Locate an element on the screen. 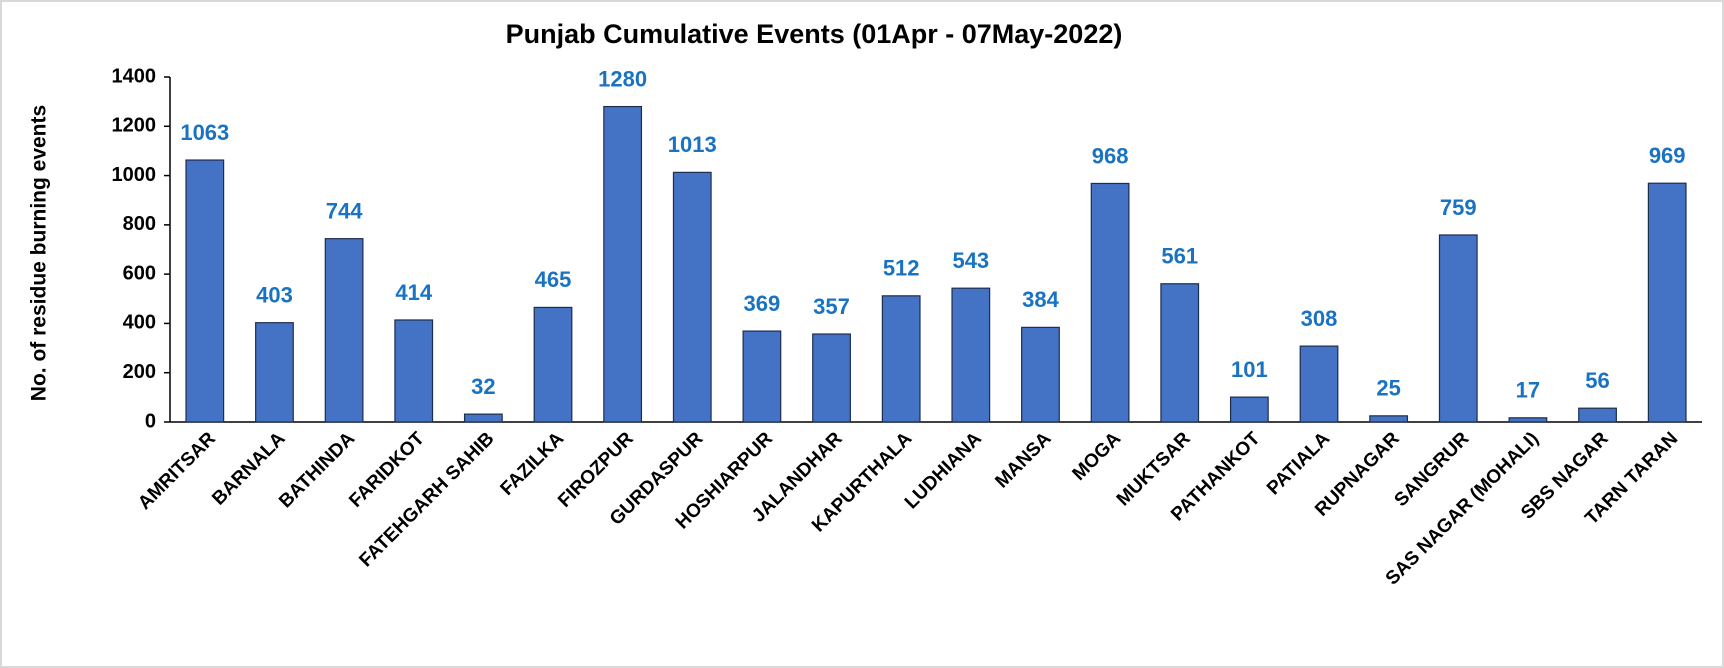 The width and height of the screenshot is (1724, 668). value-label: 25 is located at coordinates (1388, 388).